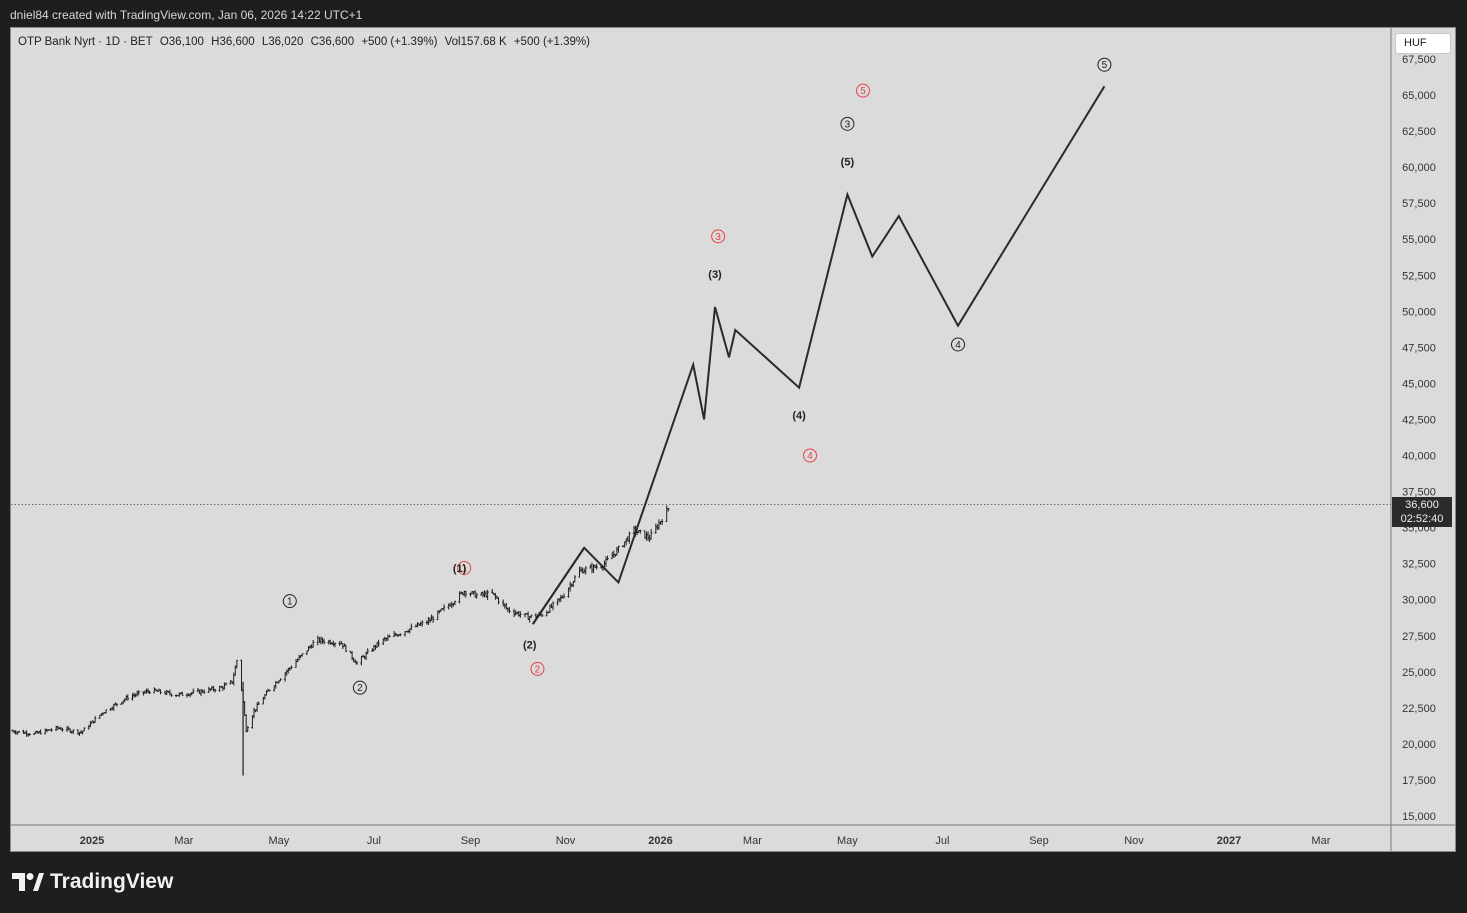 The width and height of the screenshot is (1467, 913). I want to click on y-tick-label: 65,000, so click(1419, 96).